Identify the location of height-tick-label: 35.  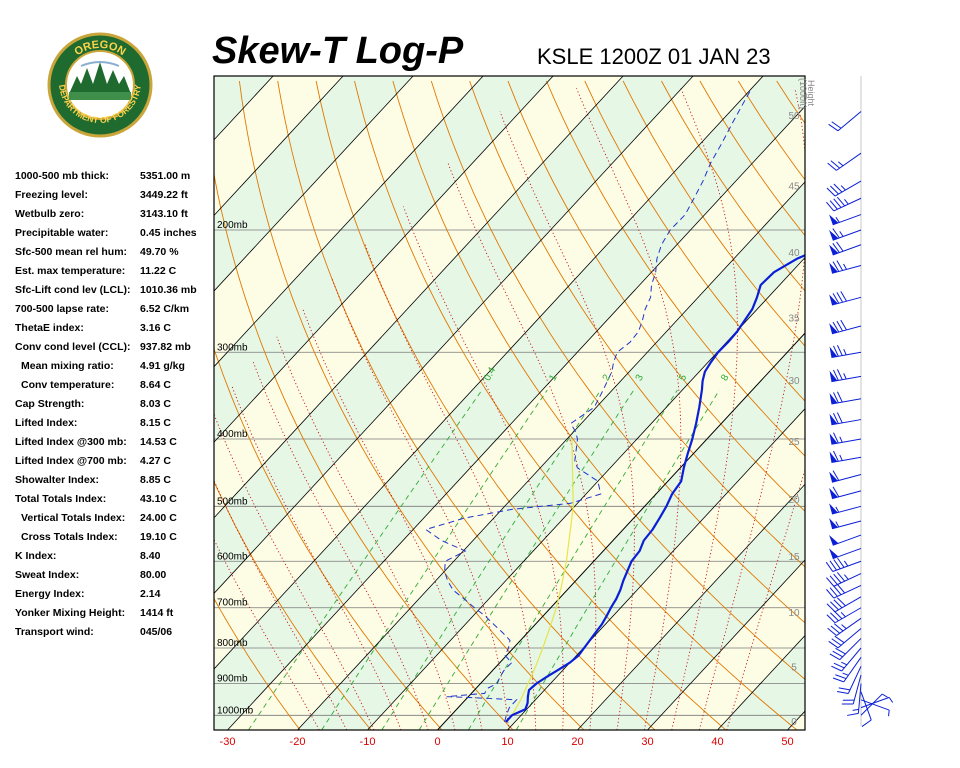
(794, 318).